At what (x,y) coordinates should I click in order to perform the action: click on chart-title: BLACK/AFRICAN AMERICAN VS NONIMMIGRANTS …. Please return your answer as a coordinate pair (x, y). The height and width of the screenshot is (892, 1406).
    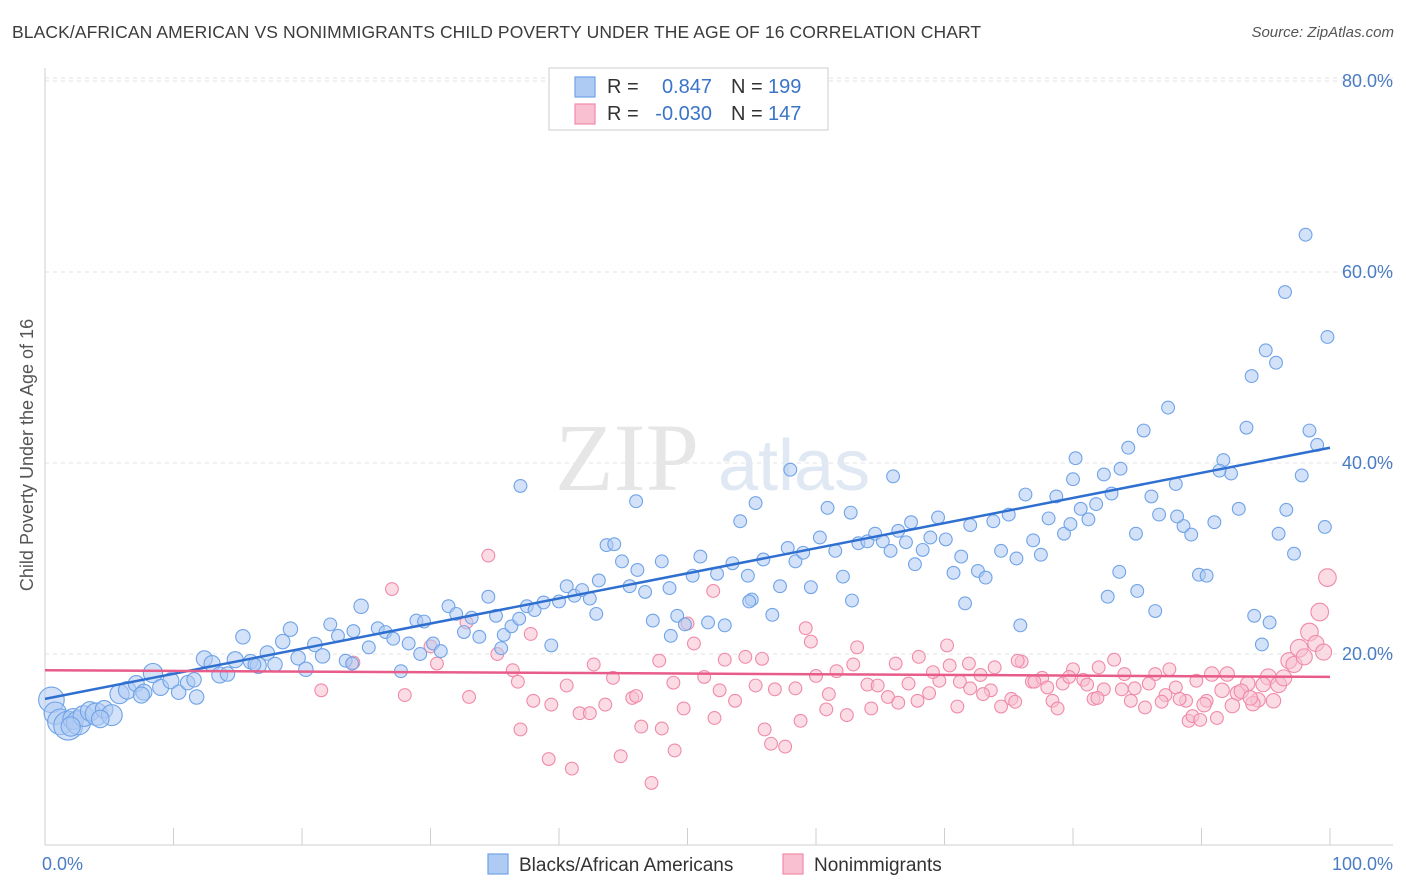
    Looking at the image, I should click on (497, 32).